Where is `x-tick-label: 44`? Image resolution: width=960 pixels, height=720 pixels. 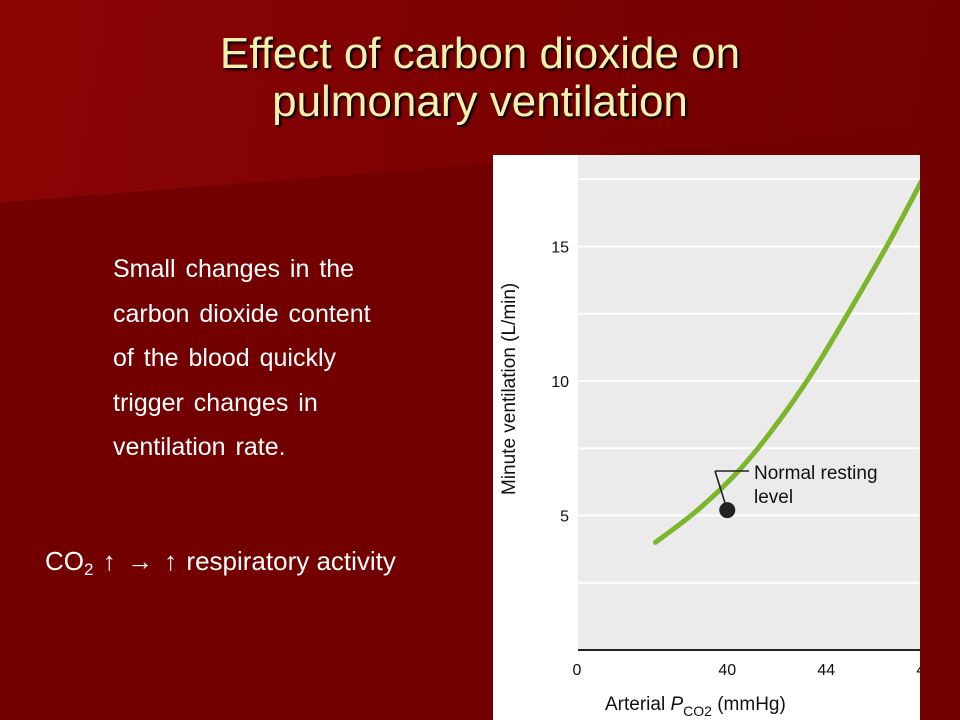
x-tick-label: 44 is located at coordinates (826, 670).